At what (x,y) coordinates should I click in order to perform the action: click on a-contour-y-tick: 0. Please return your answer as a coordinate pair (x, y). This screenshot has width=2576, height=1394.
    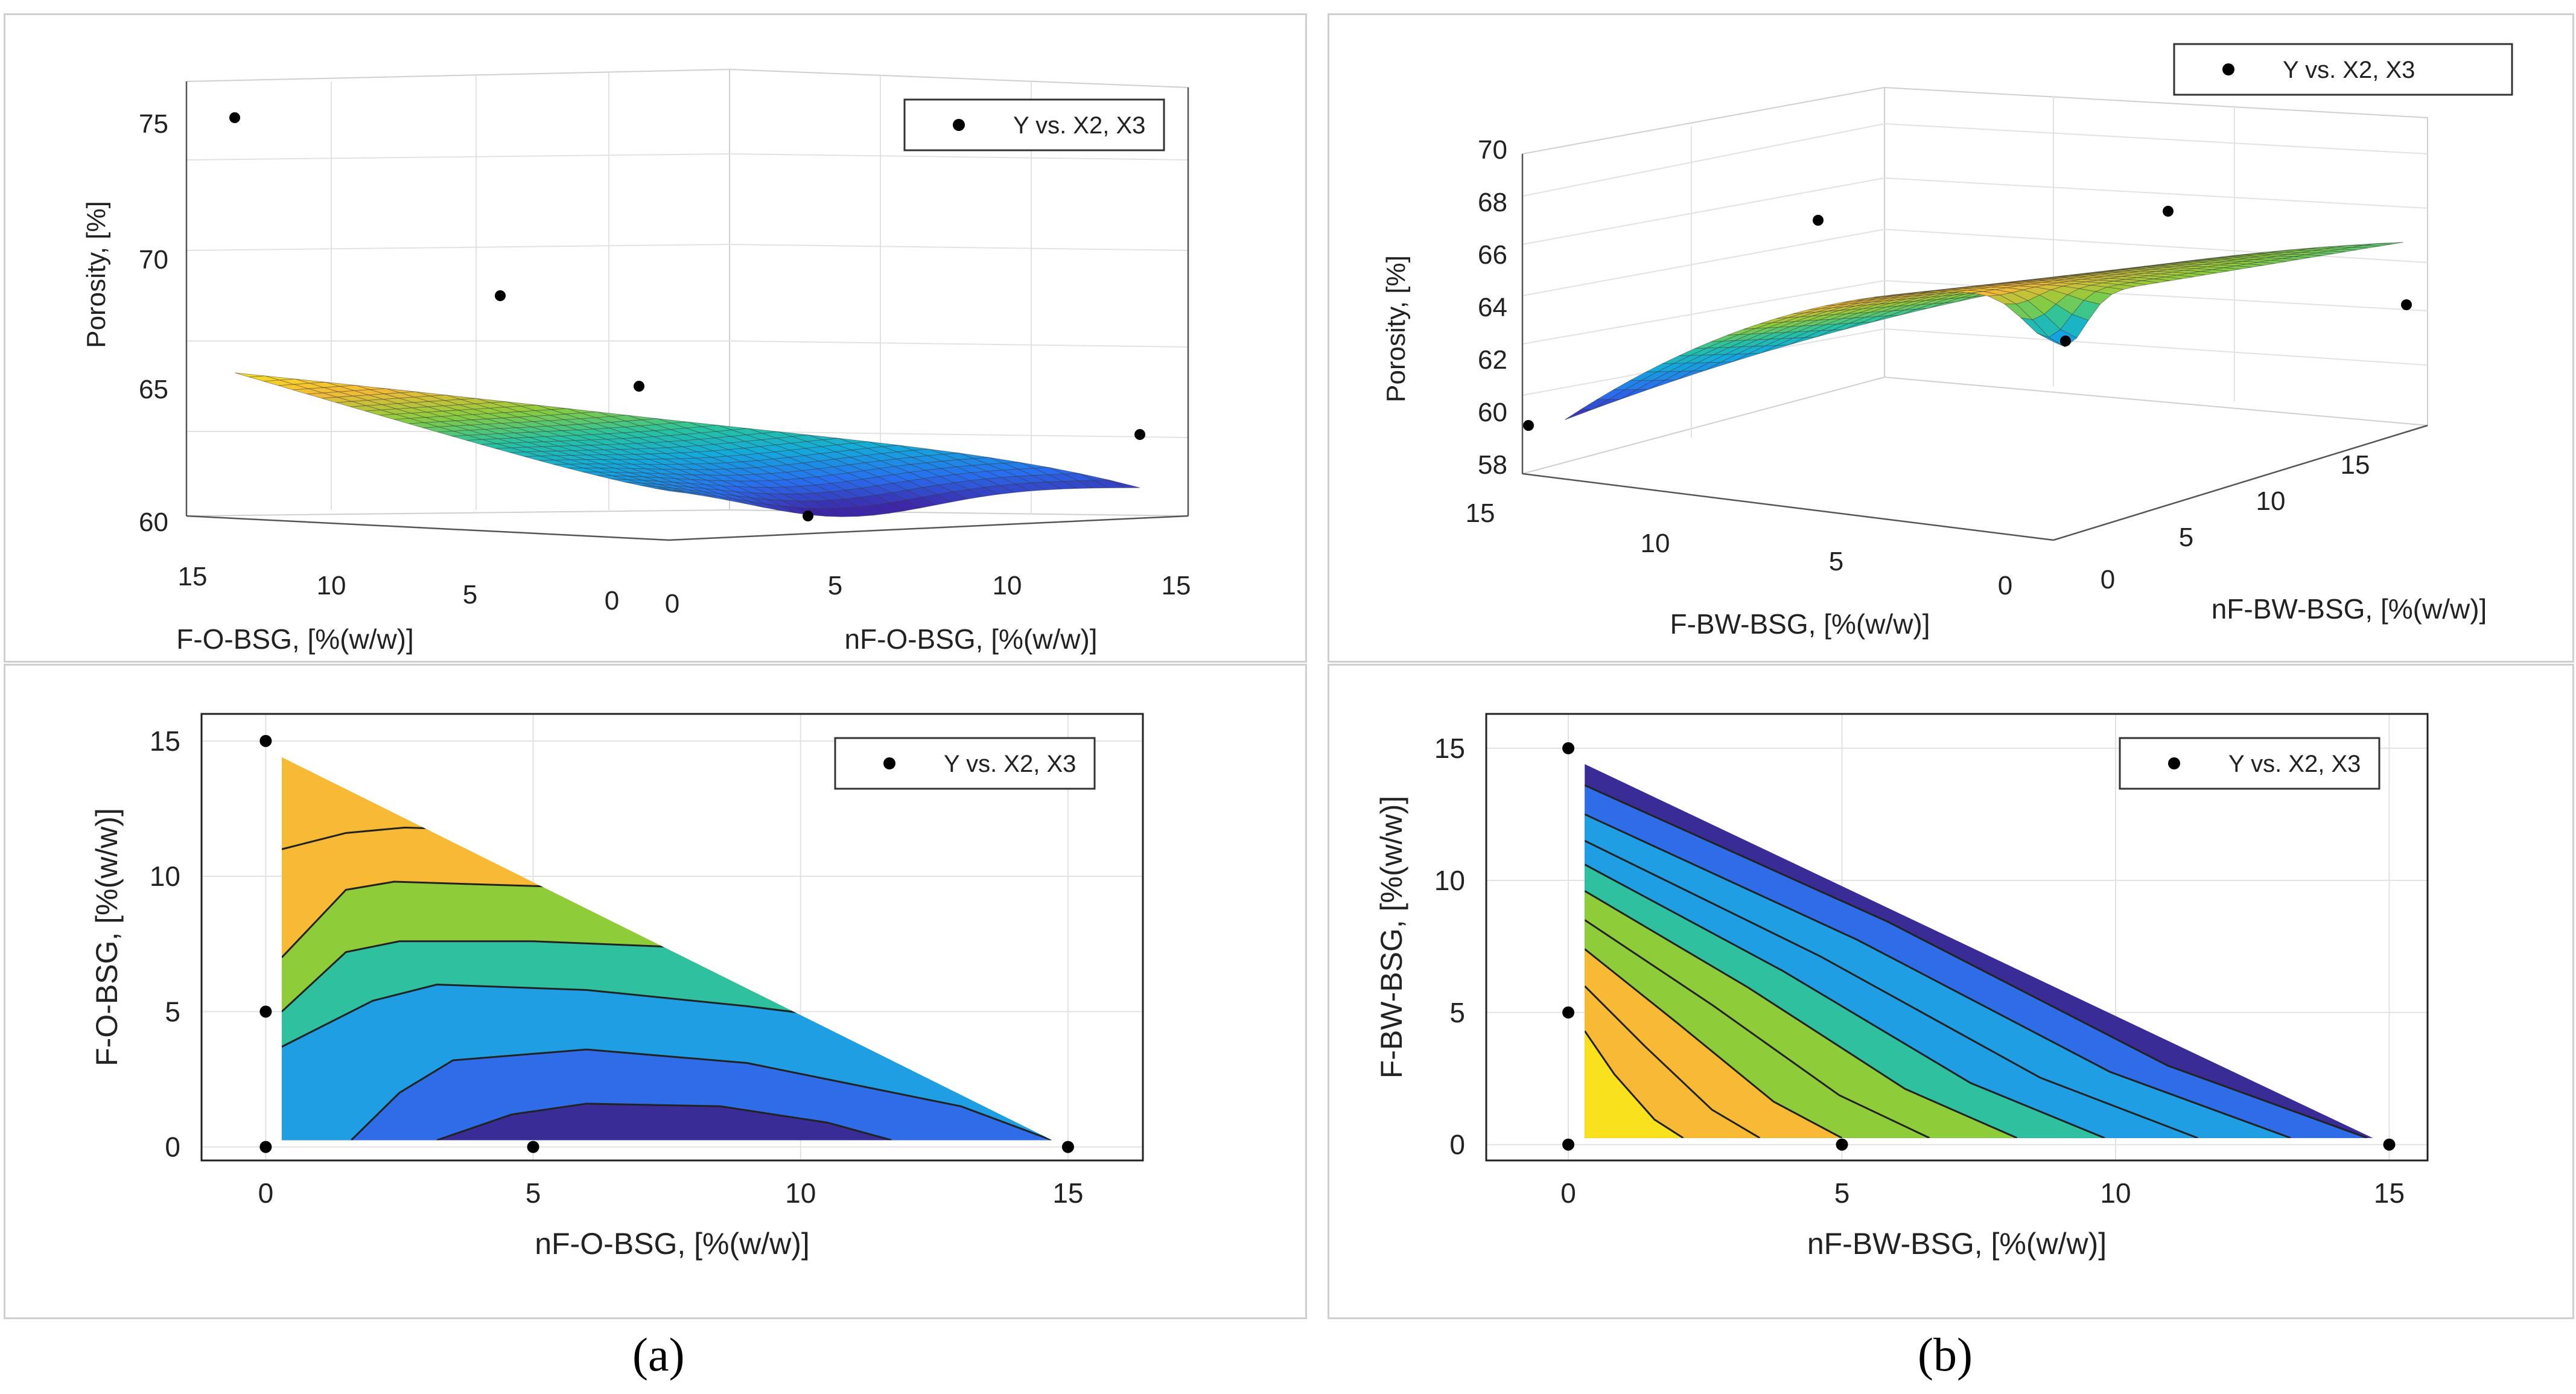
    Looking at the image, I should click on (172, 1147).